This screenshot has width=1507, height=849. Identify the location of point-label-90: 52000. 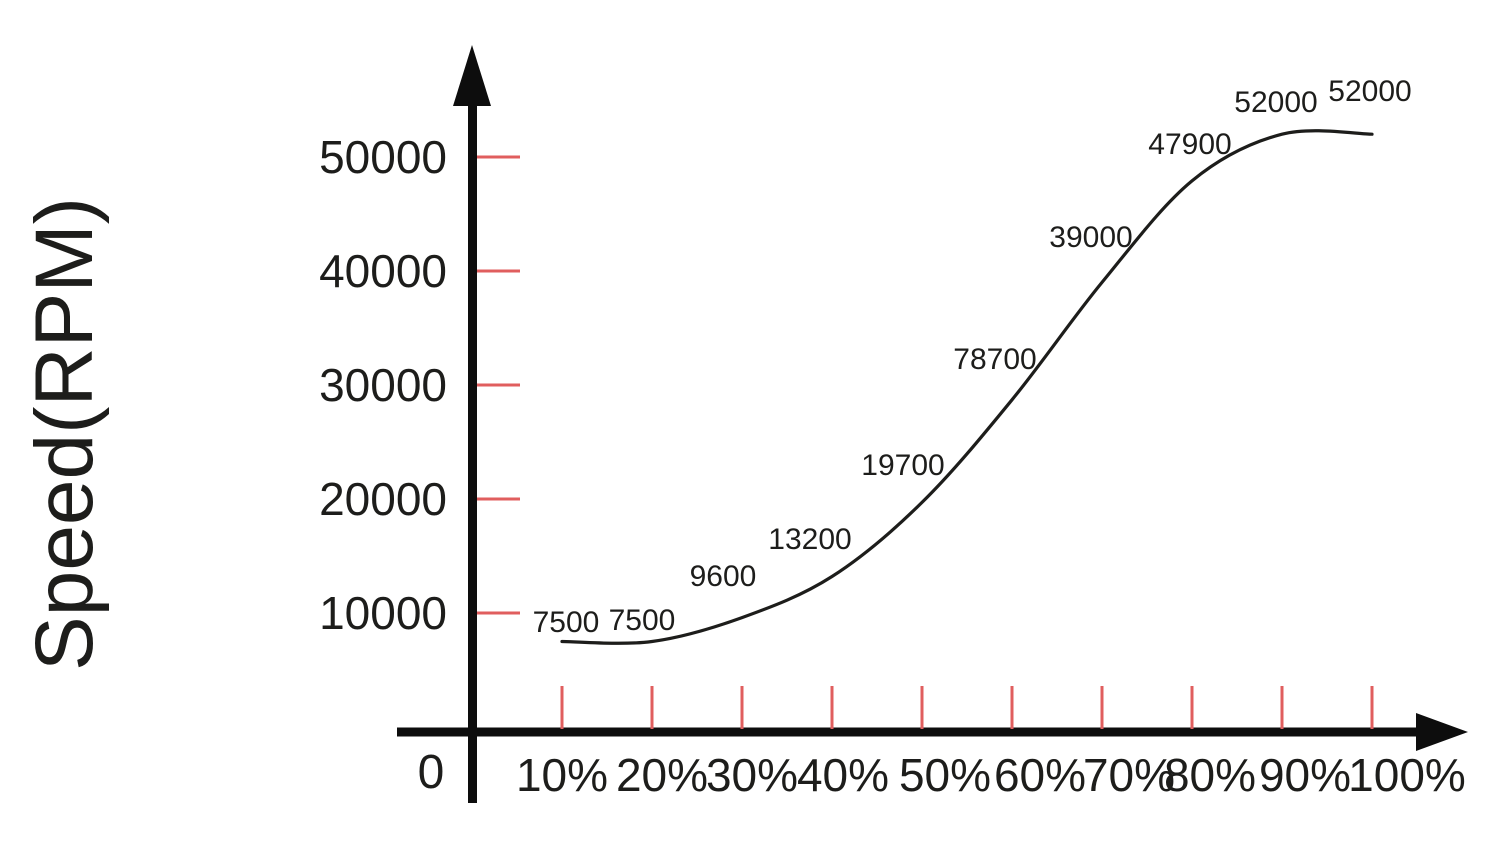
(1276, 102).